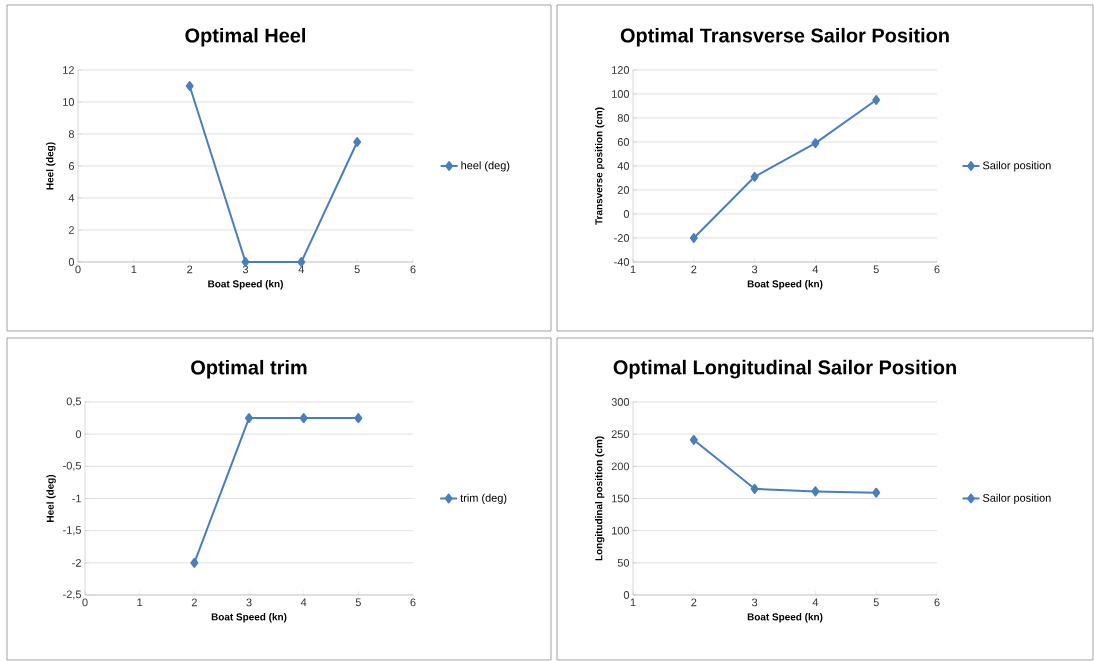 This screenshot has height=661, width=1094. What do you see at coordinates (72, 531) in the screenshot?
I see `y-tick-label: -1,5` at bounding box center [72, 531].